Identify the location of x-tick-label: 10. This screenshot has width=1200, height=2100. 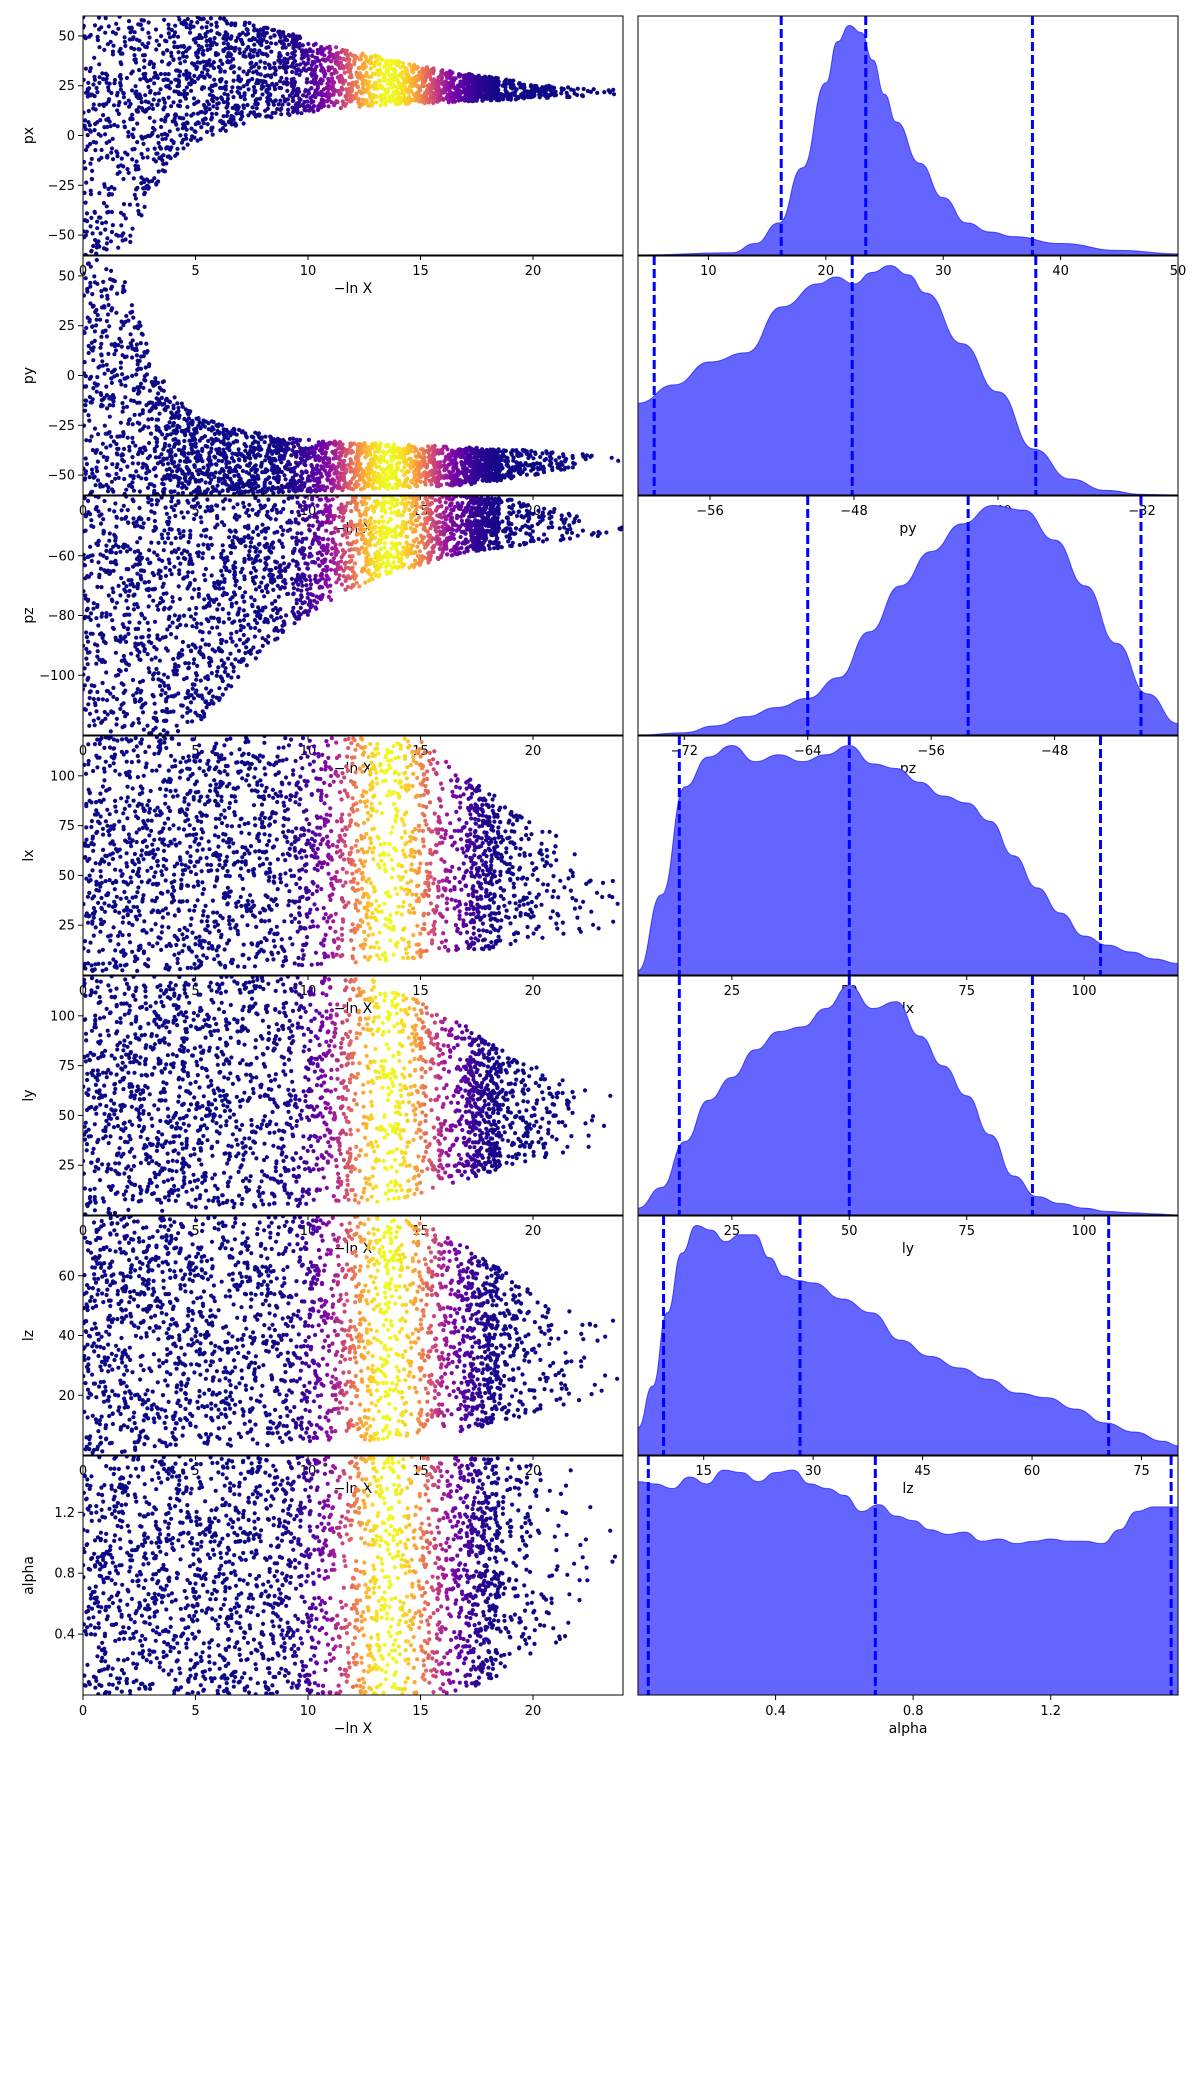
(708, 271).